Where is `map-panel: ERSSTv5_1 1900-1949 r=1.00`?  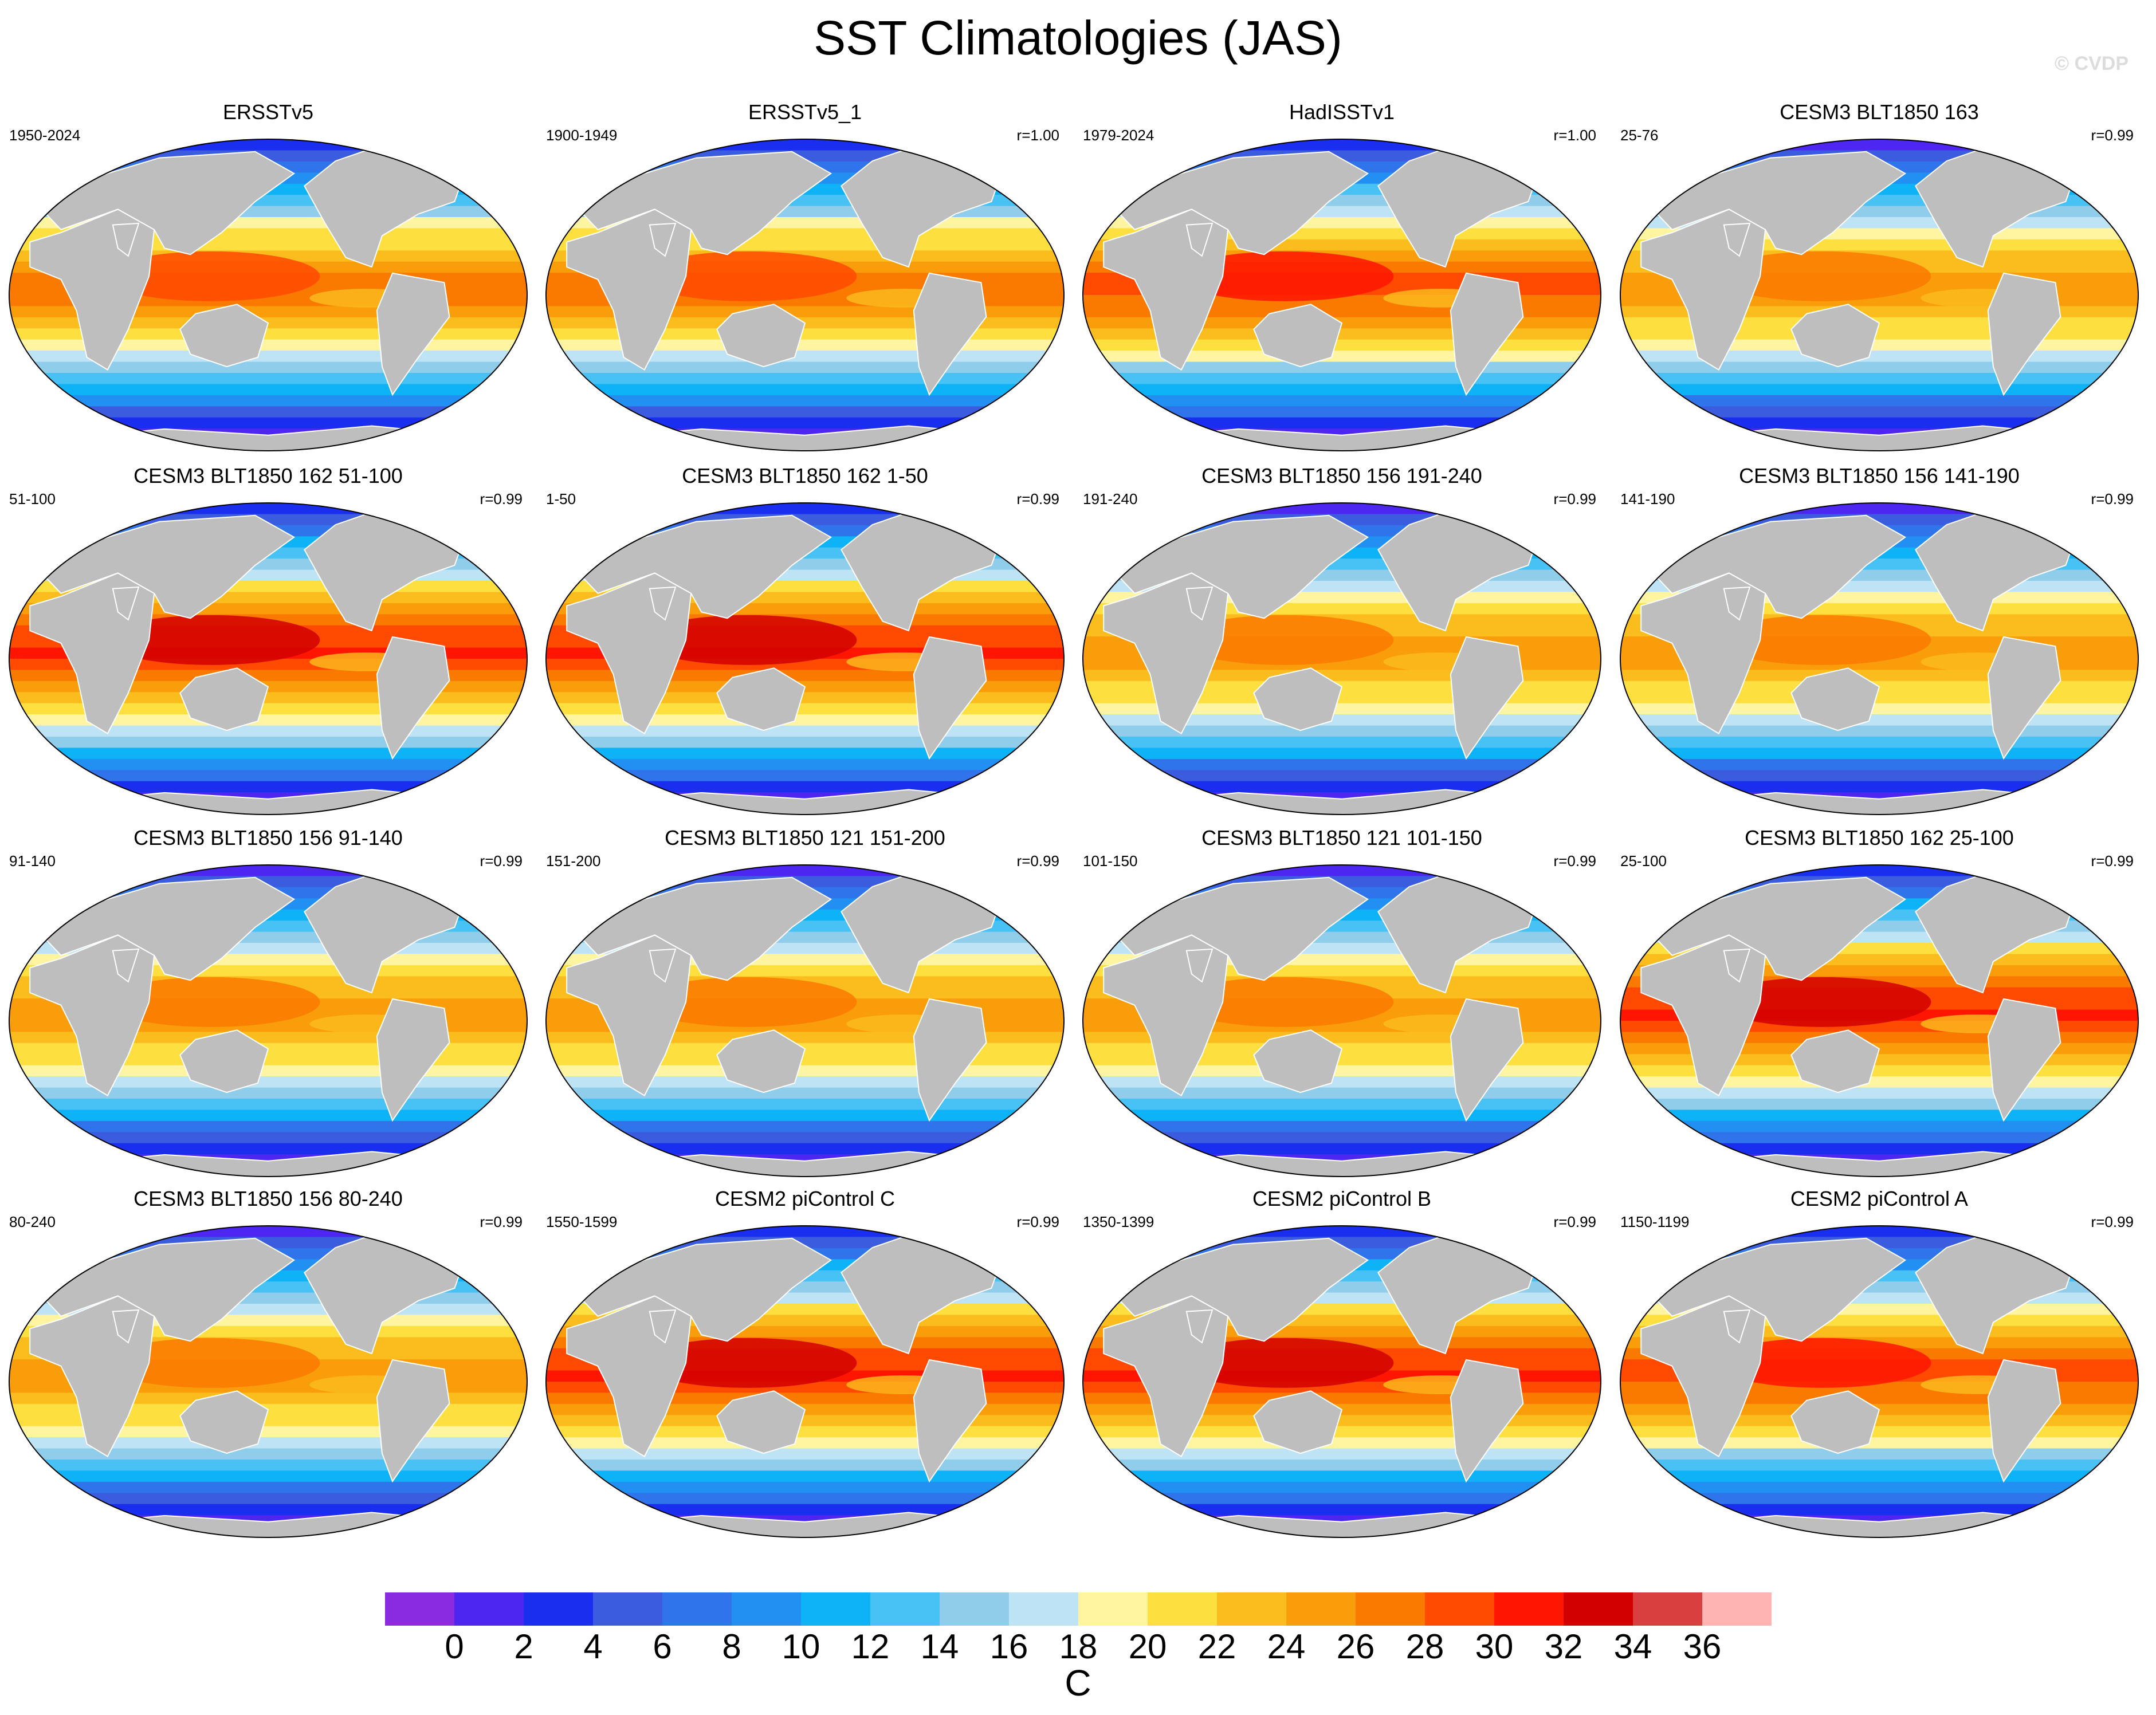 map-panel: ERSSTv5_1 1900-1949 r=1.00 is located at coordinates (805, 283).